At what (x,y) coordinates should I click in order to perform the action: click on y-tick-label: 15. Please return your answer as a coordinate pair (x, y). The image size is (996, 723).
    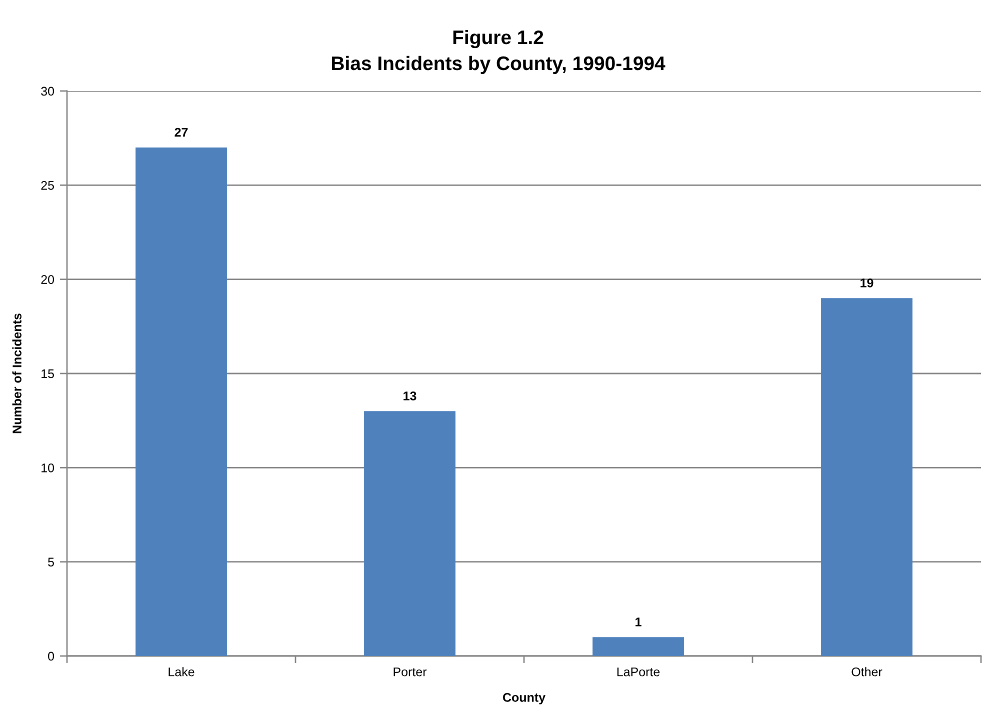
    Looking at the image, I should click on (48, 373).